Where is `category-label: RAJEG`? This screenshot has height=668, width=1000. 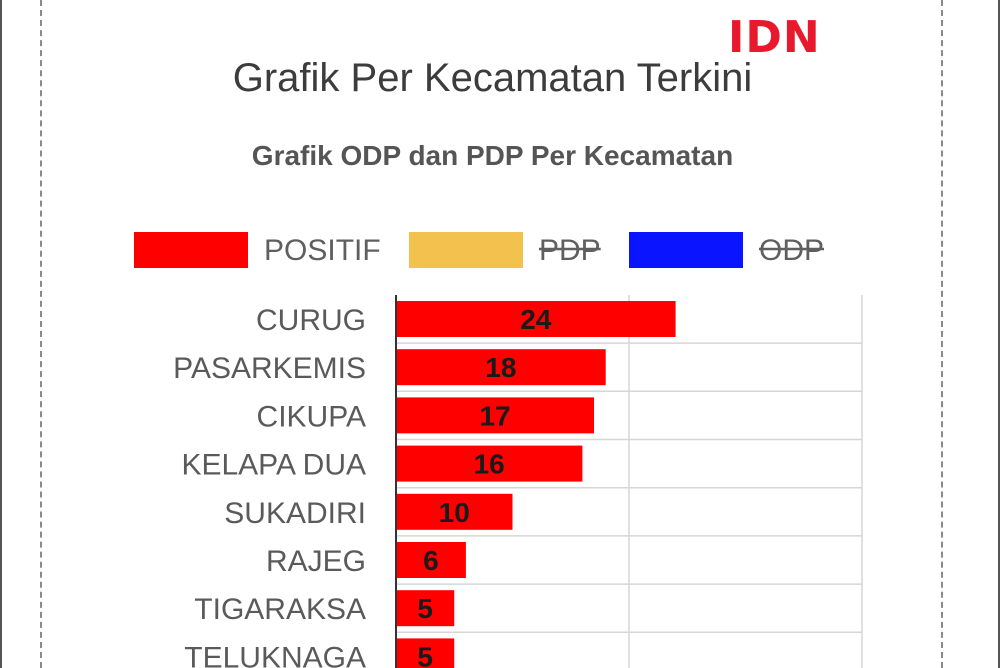
category-label: RAJEG is located at coordinates (316, 561).